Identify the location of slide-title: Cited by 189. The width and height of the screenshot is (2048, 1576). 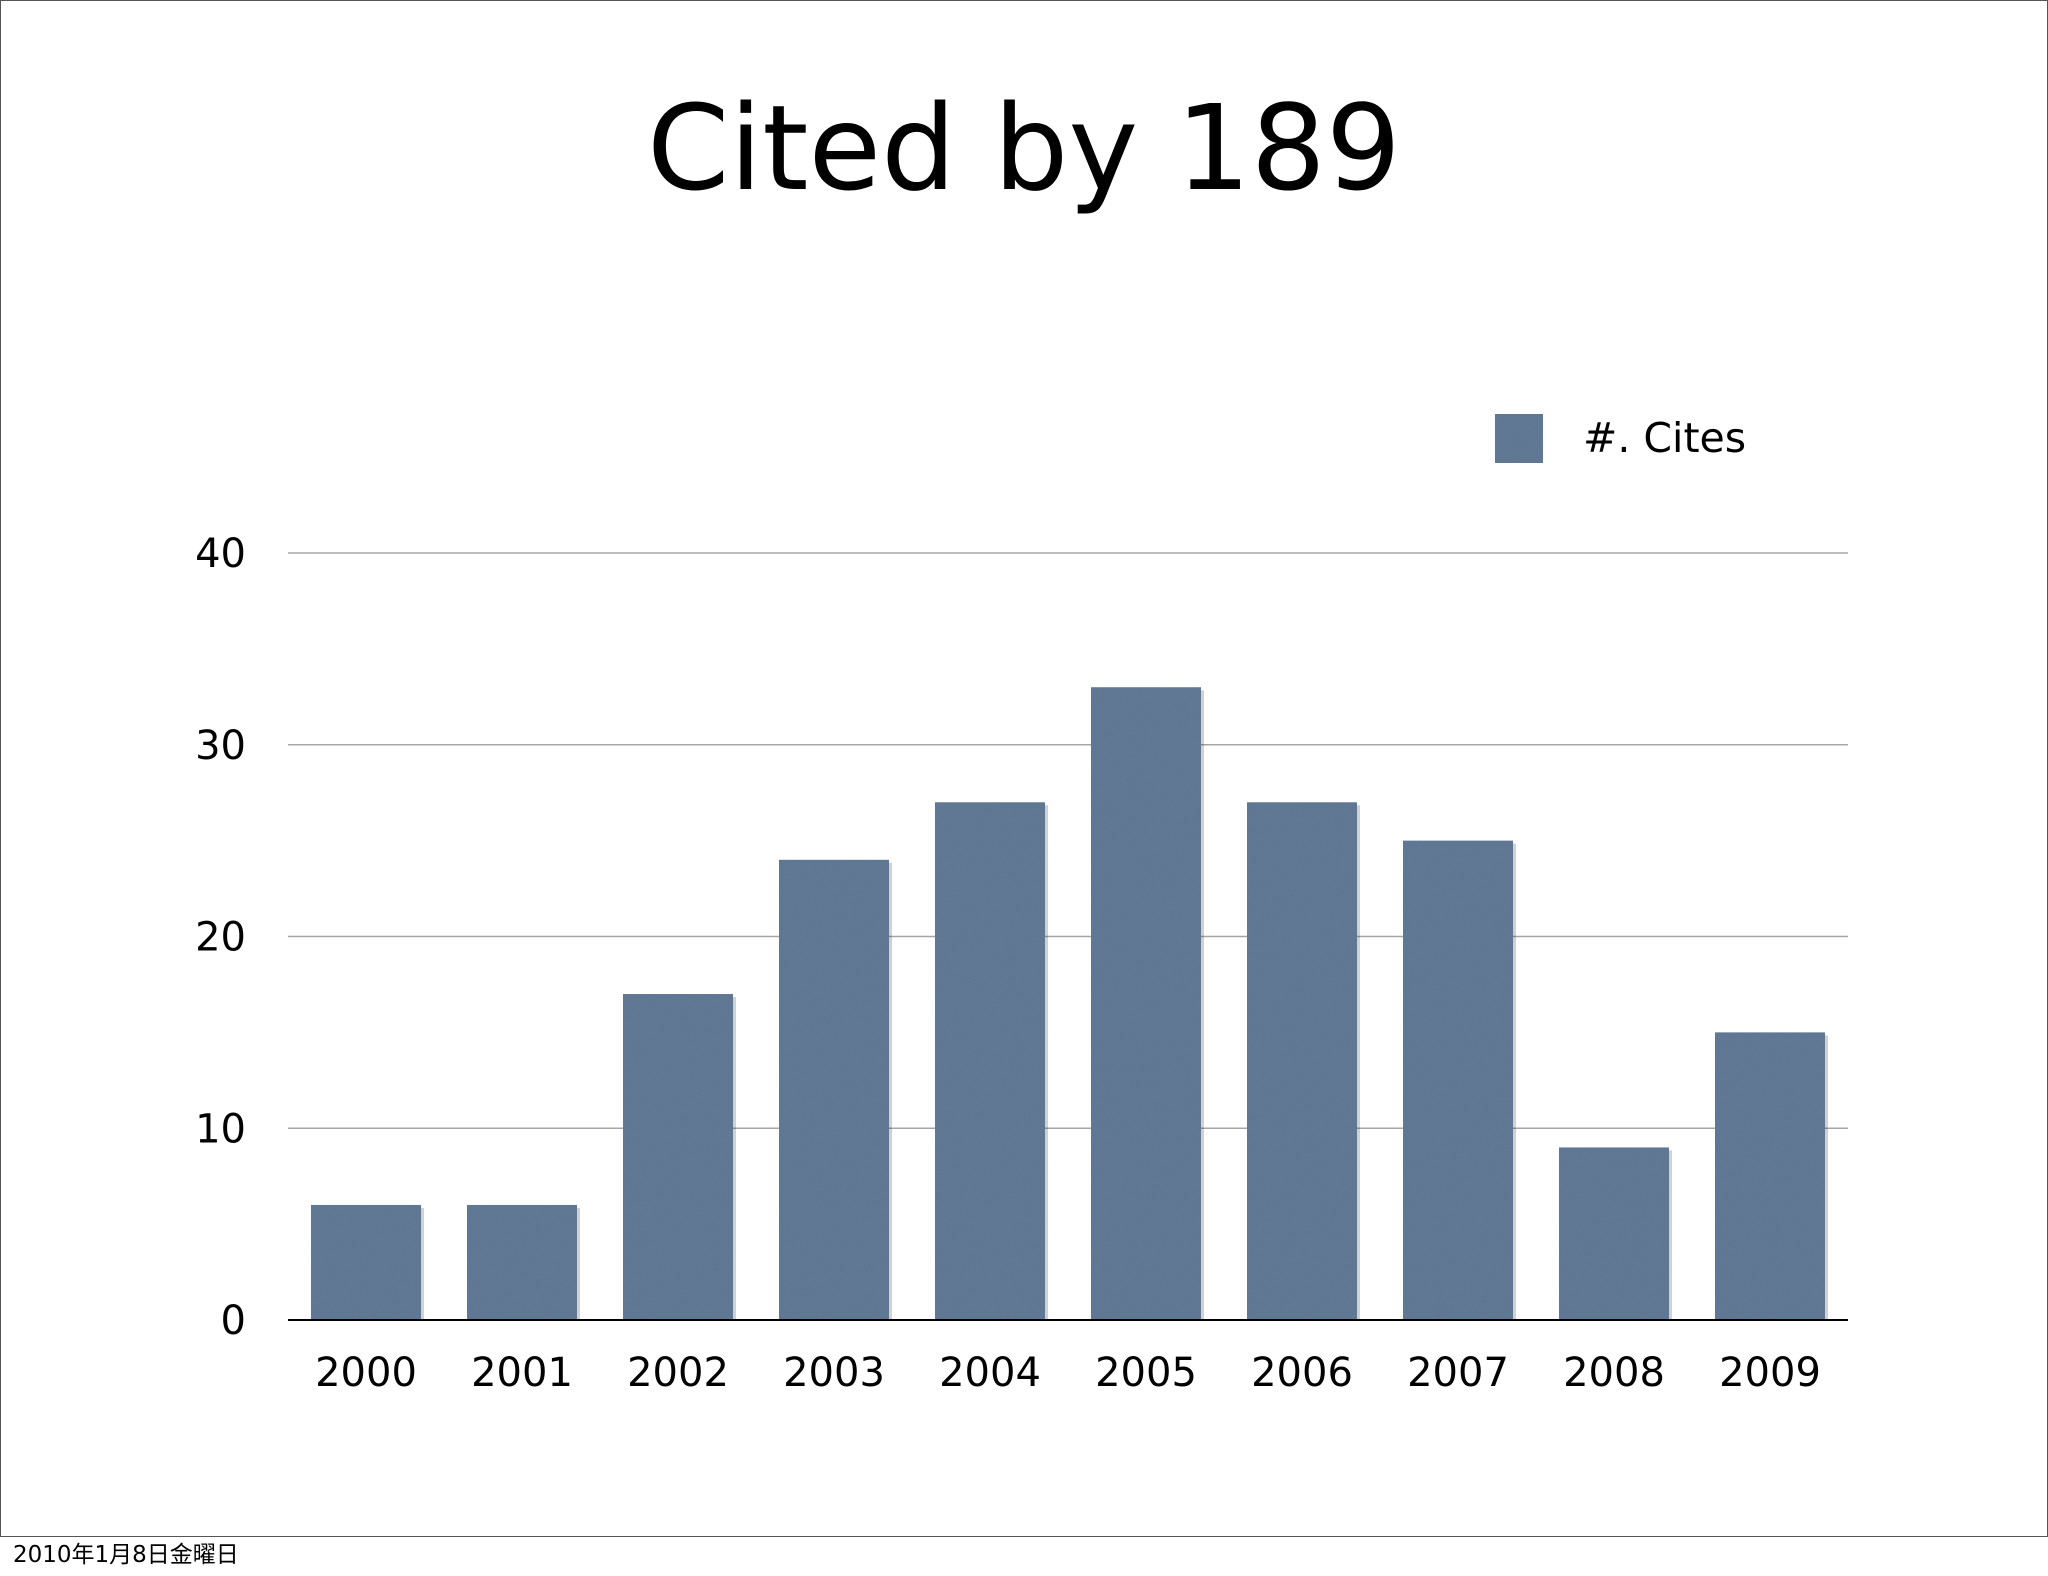
(1024, 148).